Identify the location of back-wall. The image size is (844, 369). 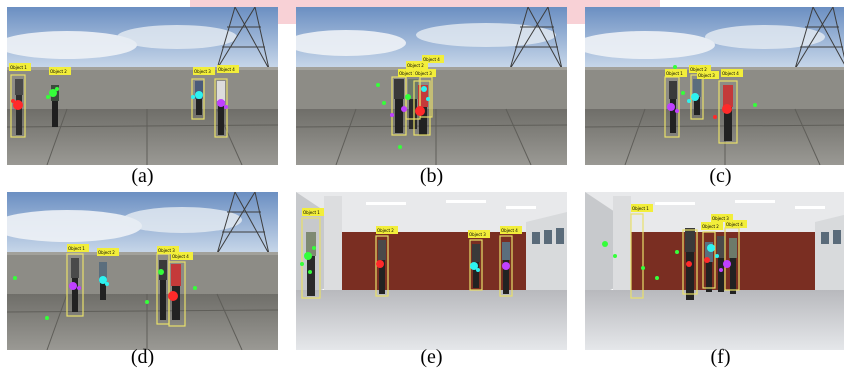
(436, 261).